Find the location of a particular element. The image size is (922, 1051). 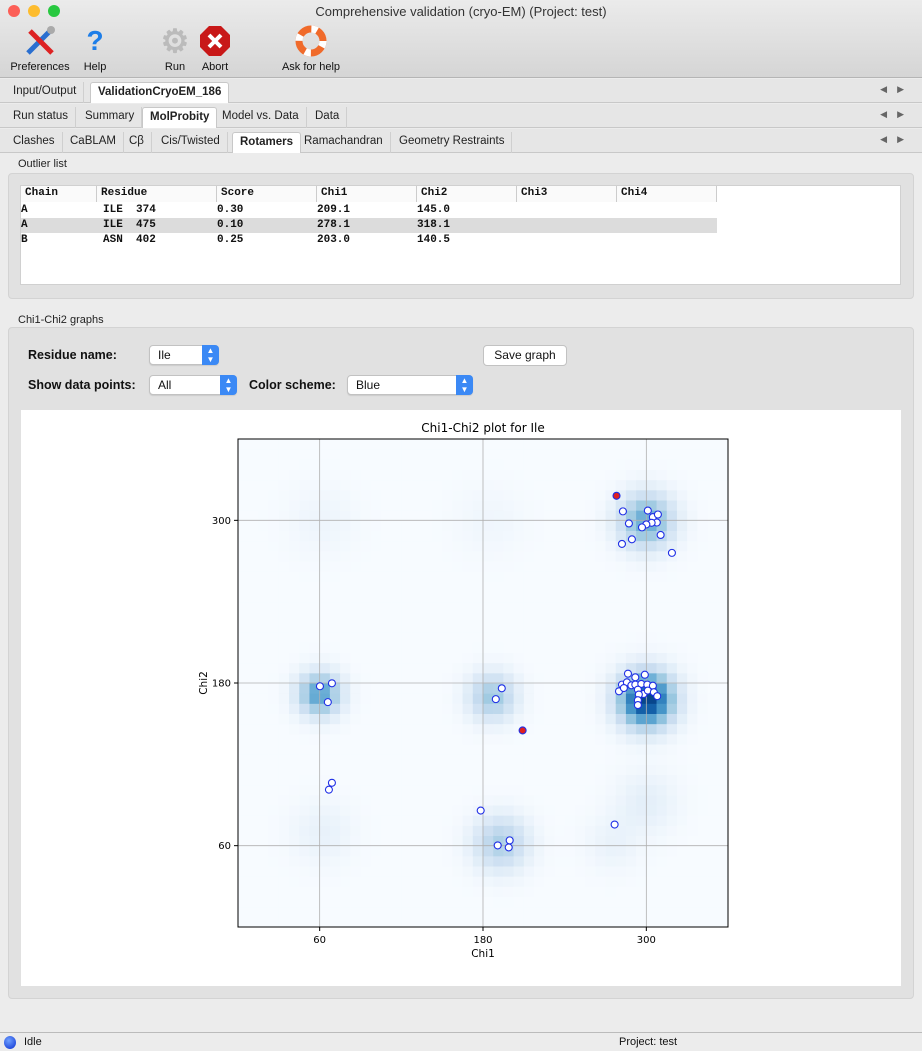

show-data-points-select: All ▲ ▼ is located at coordinates (193, 385).